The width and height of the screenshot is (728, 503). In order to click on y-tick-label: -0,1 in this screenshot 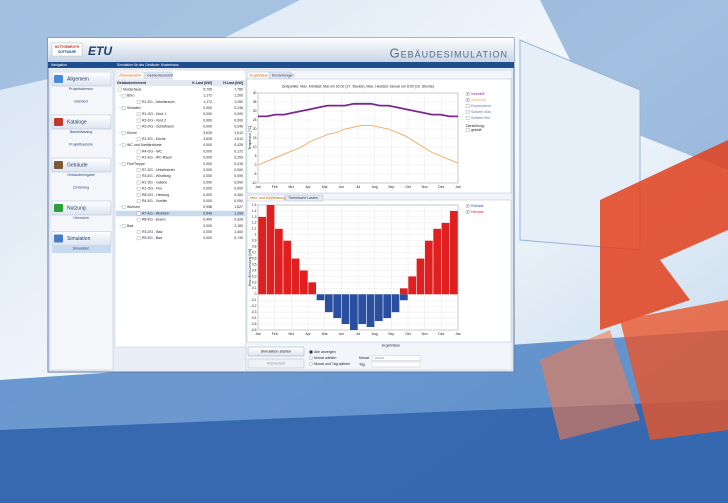, I will do `click(254, 300)`.